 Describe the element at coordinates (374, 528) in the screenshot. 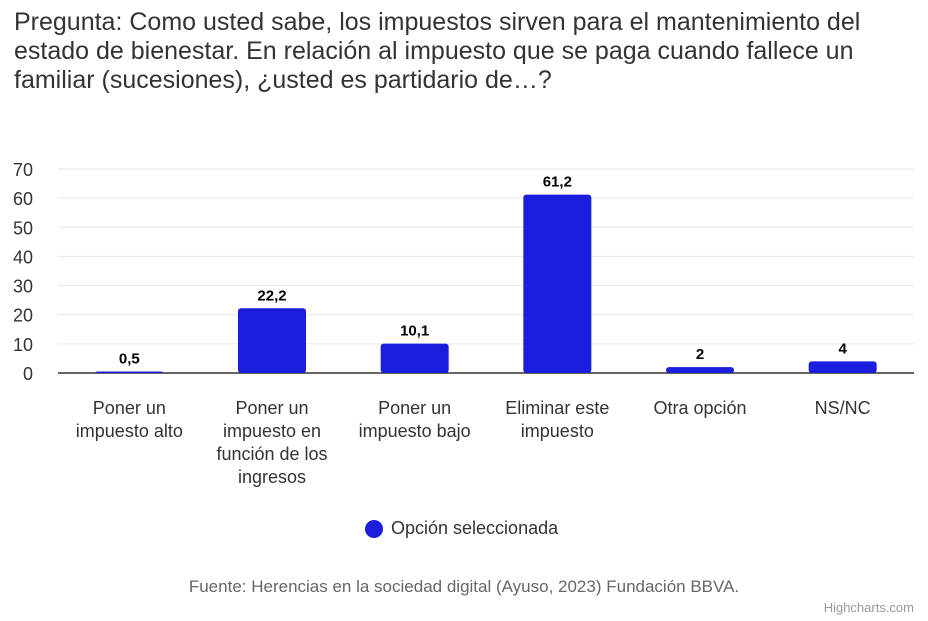

I see `legend-marker-icon` at that location.